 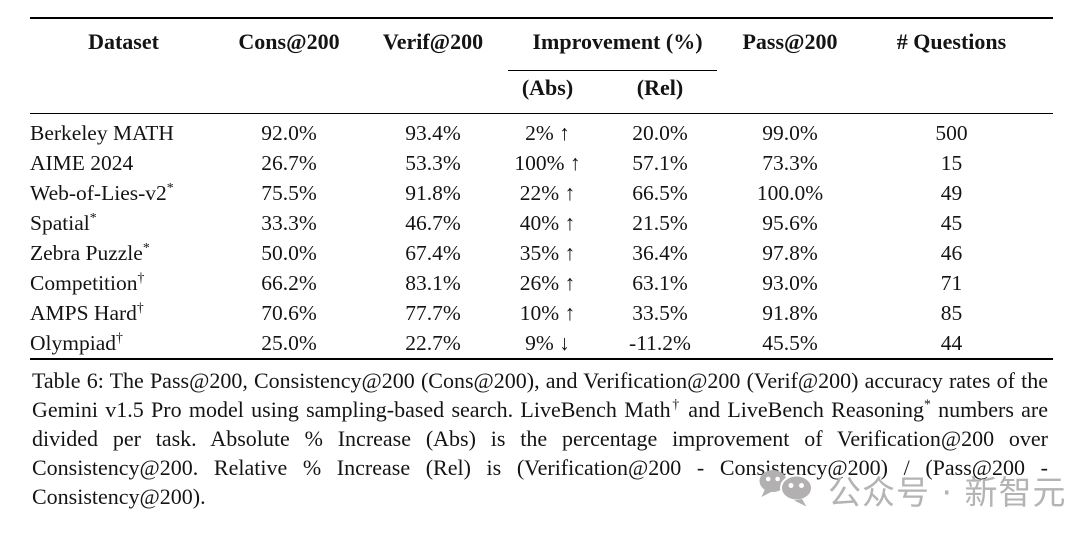 I want to click on cell-dataset: Olympiad†, so click(x=123, y=343).